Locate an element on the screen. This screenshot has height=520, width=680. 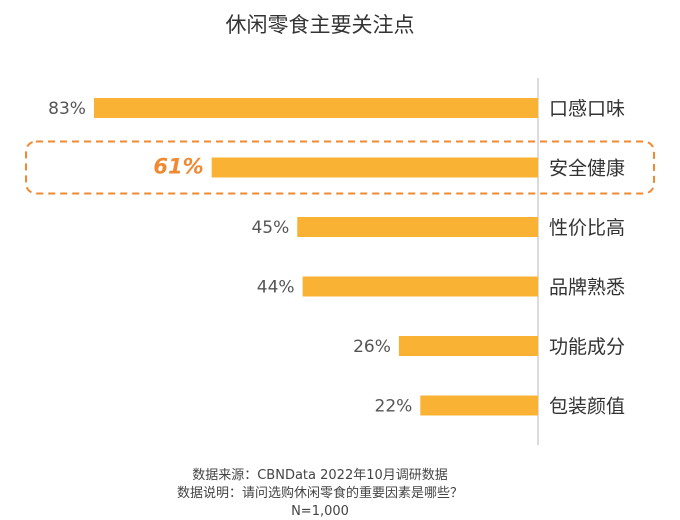
value-label-4: 26% is located at coordinates (372, 347).